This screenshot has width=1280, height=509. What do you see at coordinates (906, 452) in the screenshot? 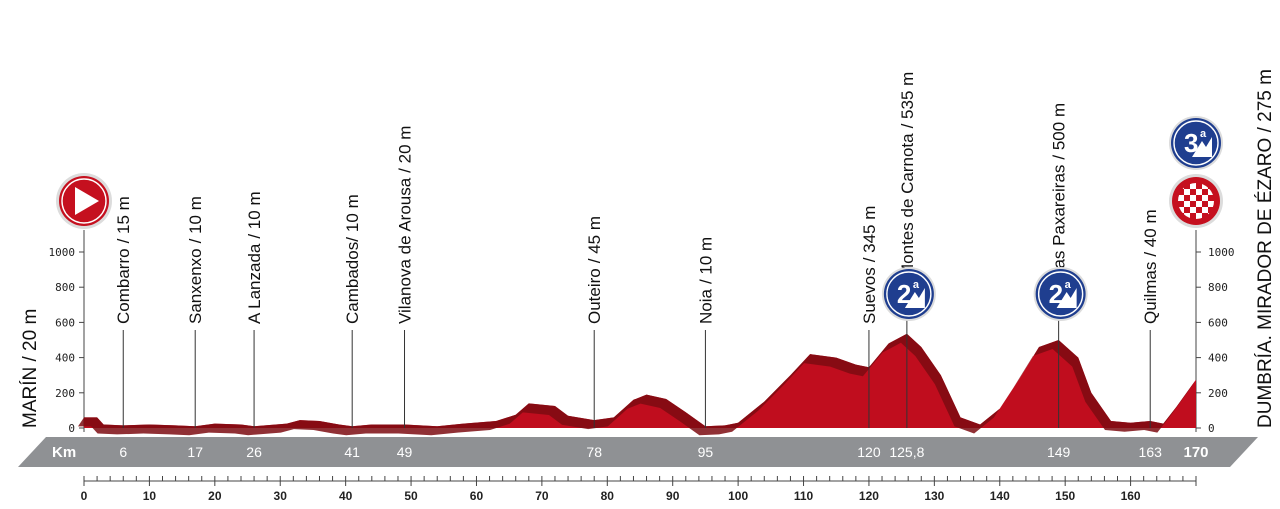
I see `km-band-point-label: 125,8` at bounding box center [906, 452].